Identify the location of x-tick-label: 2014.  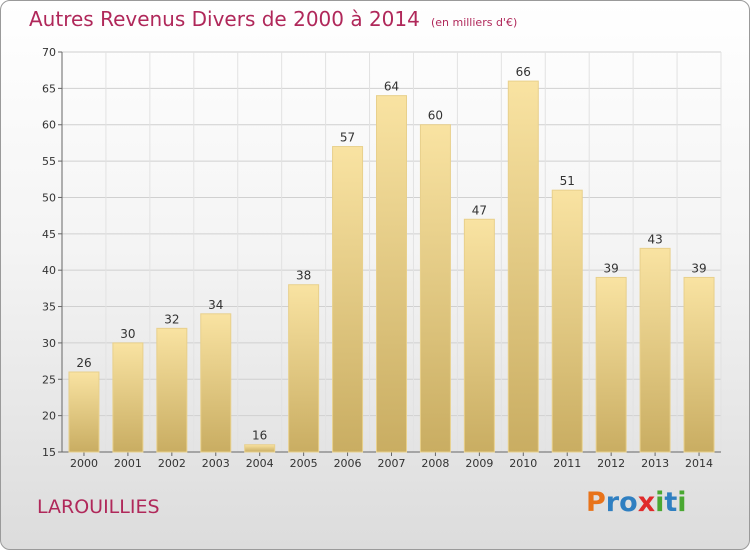
(699, 463).